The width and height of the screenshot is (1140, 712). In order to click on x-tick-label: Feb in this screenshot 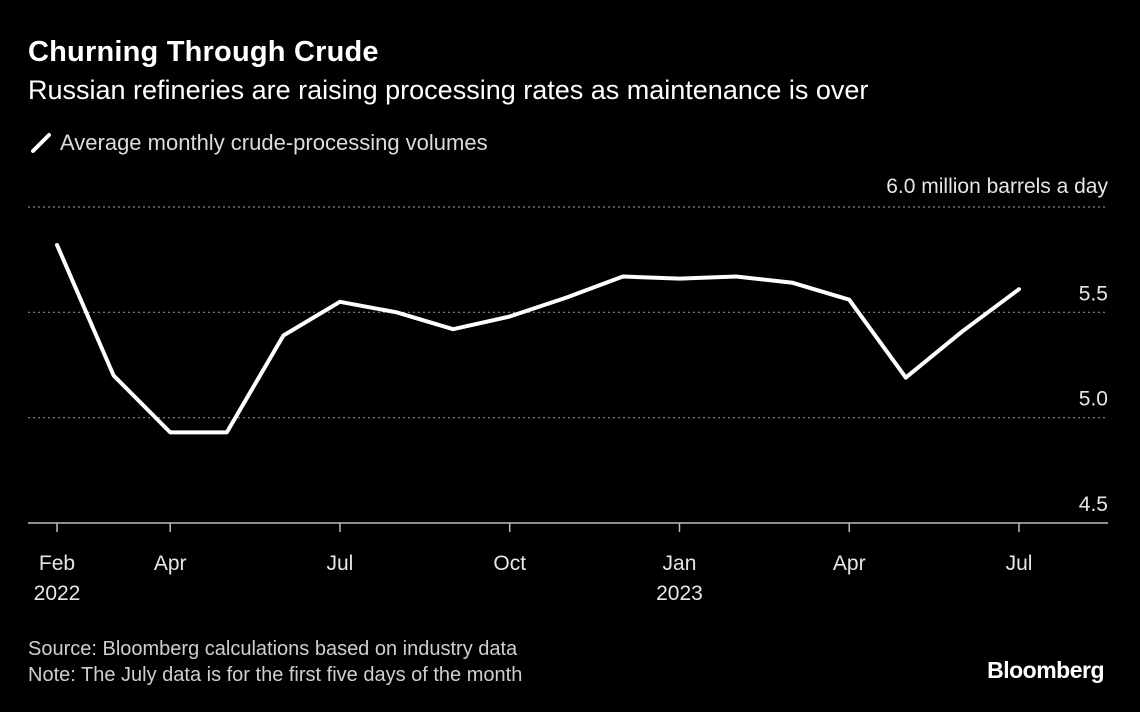, I will do `click(57, 563)`.